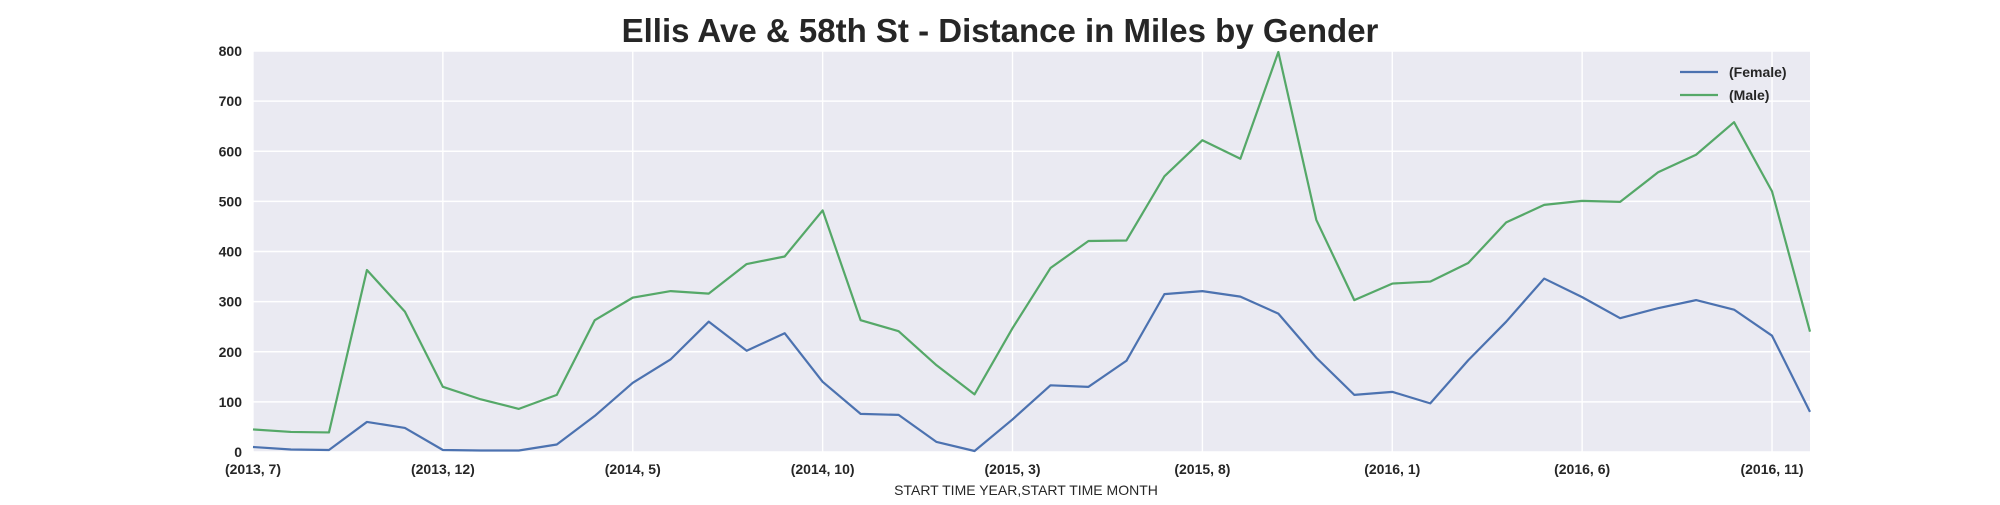 The image size is (2000, 505). What do you see at coordinates (1026, 490) in the screenshot?
I see `x-axis-label: START TIME YEAR,START TIME MONTH` at bounding box center [1026, 490].